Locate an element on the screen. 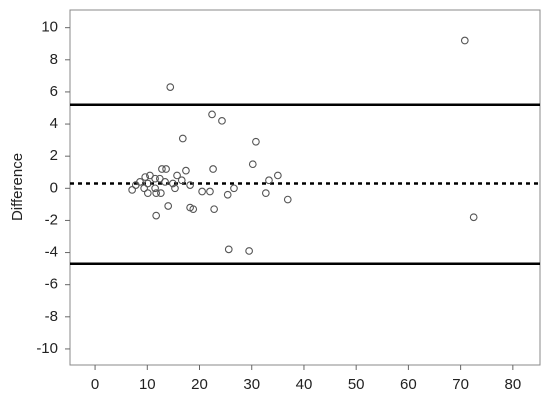  x-tick-label: 10 is located at coordinates (147, 384).